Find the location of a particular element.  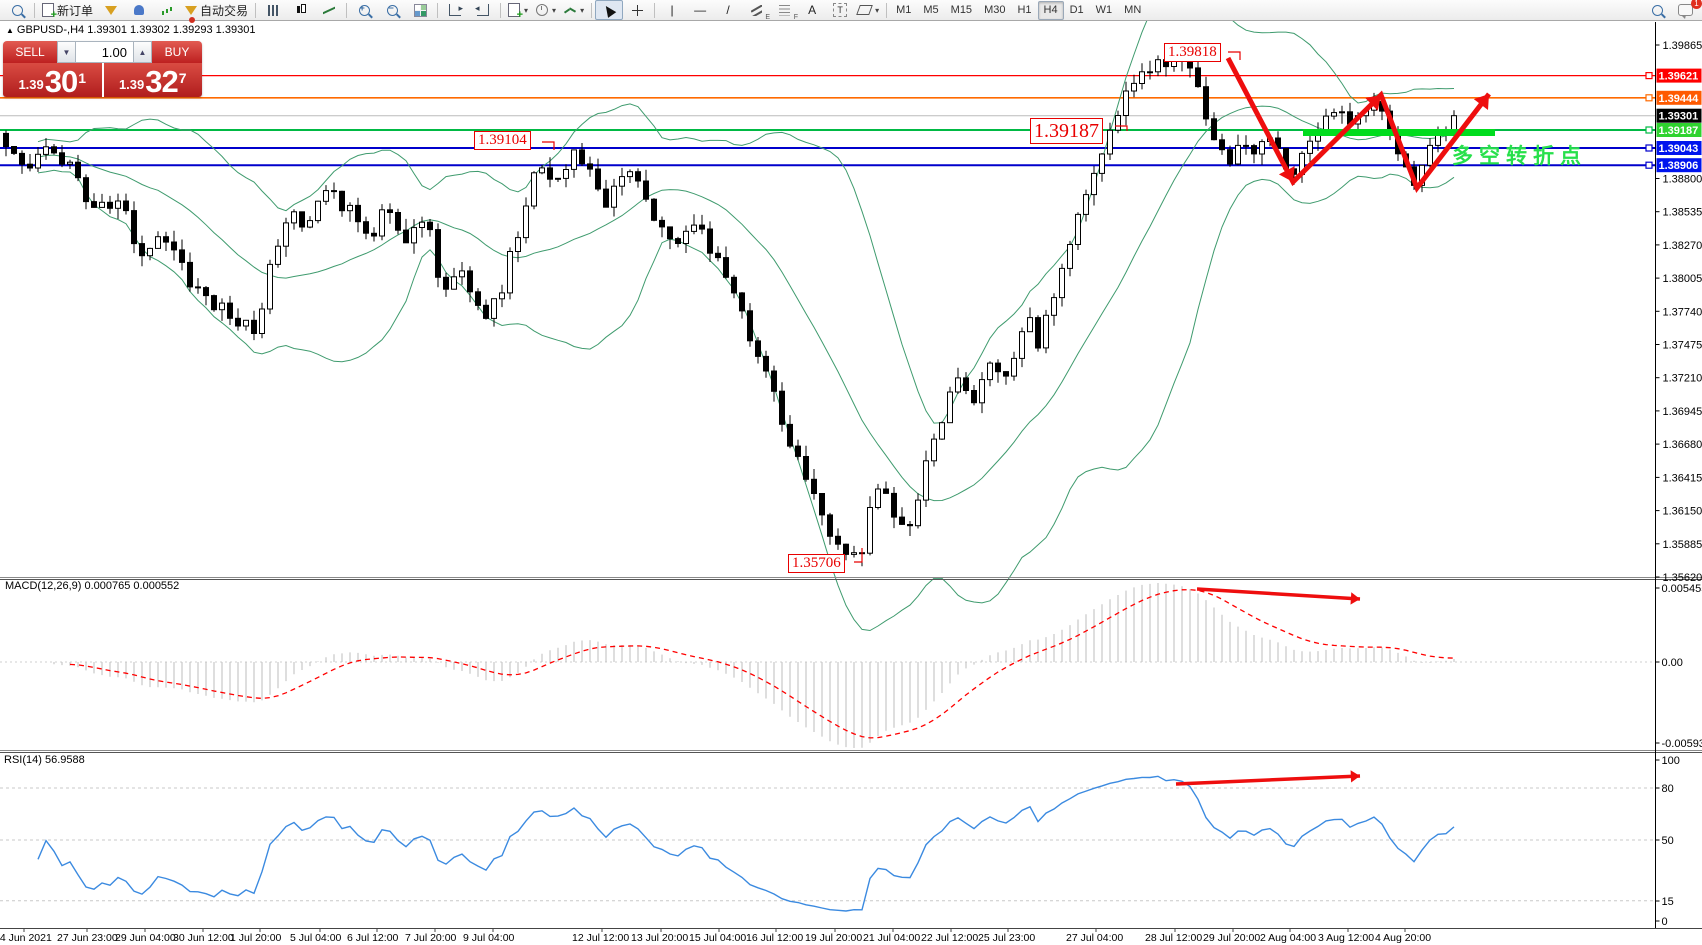

sell-price-display: 1.39 30 1 is located at coordinates (52, 80).